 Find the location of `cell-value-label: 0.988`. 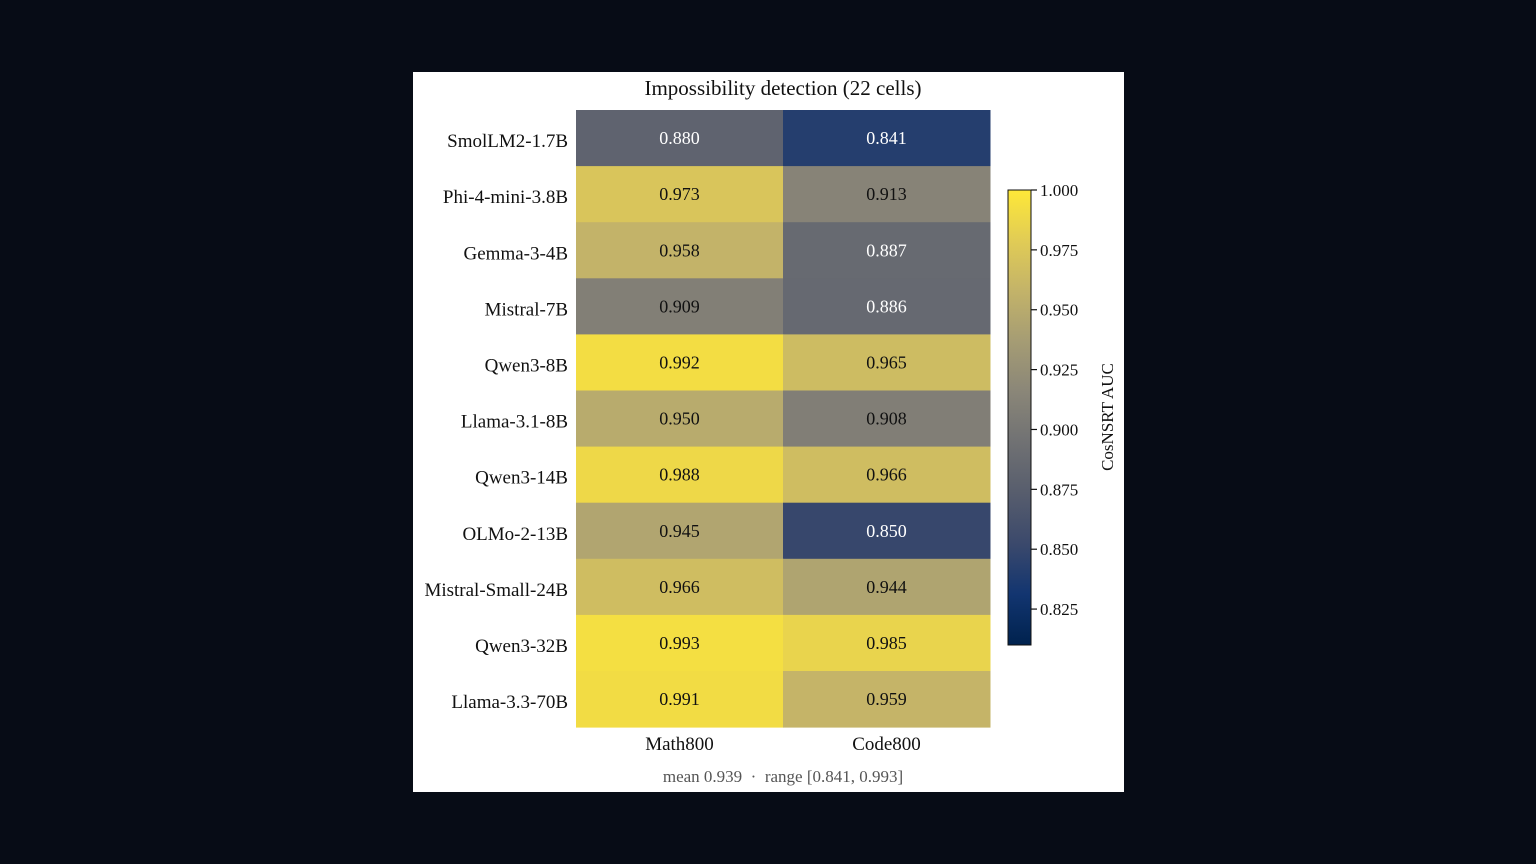

cell-value-label: 0.988 is located at coordinates (679, 475).